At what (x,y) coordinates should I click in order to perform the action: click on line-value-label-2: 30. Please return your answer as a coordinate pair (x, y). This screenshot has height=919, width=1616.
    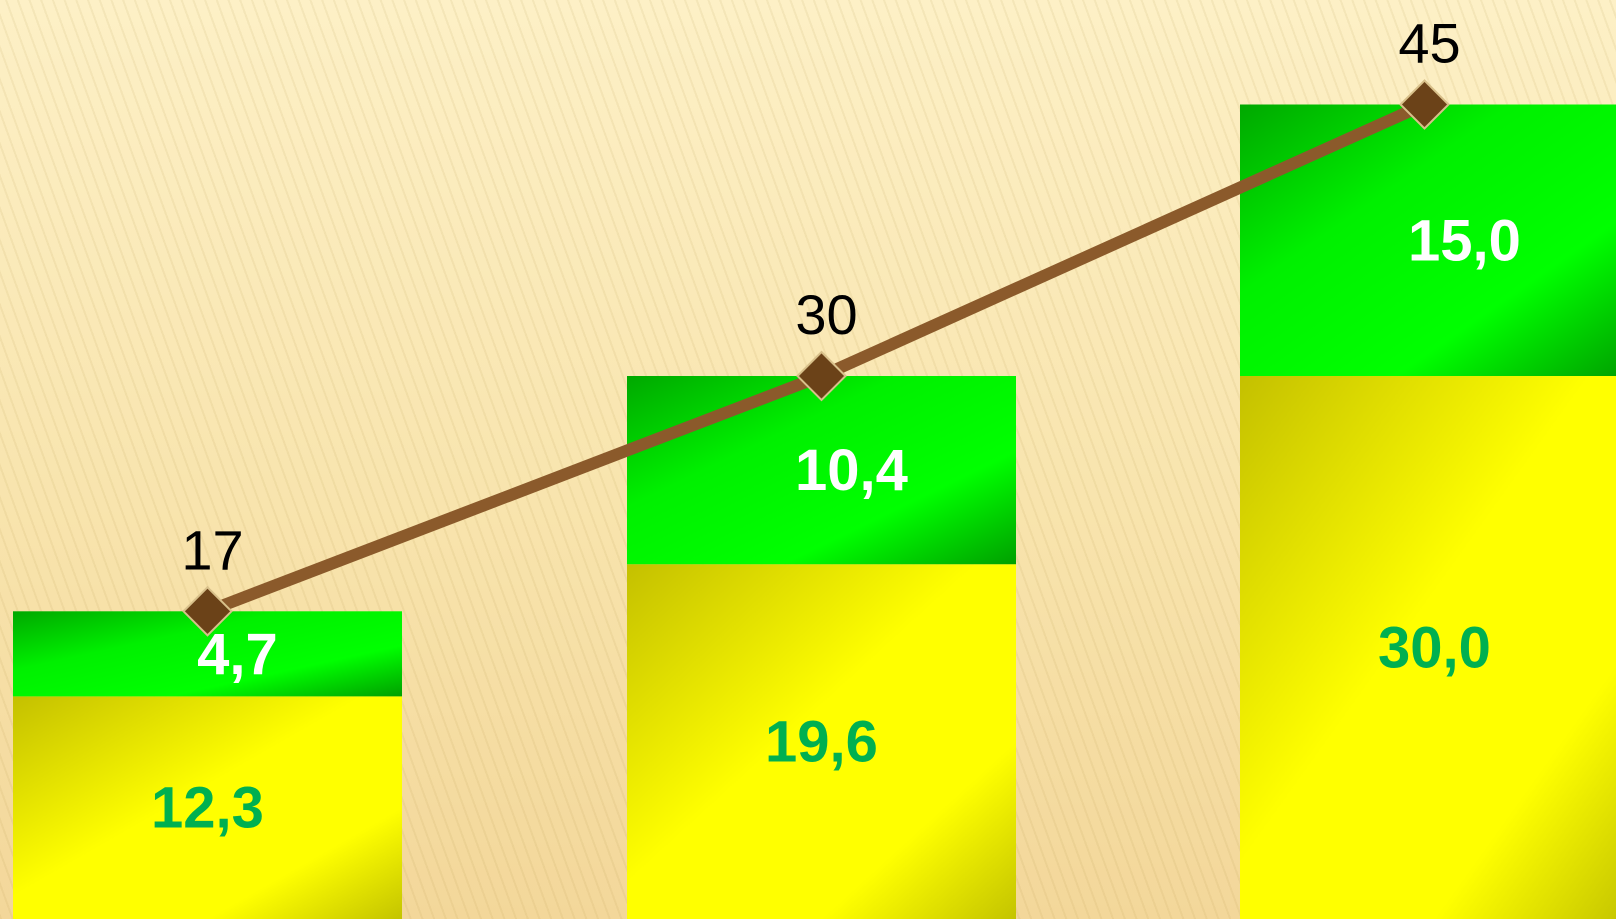
    Looking at the image, I should click on (826, 314).